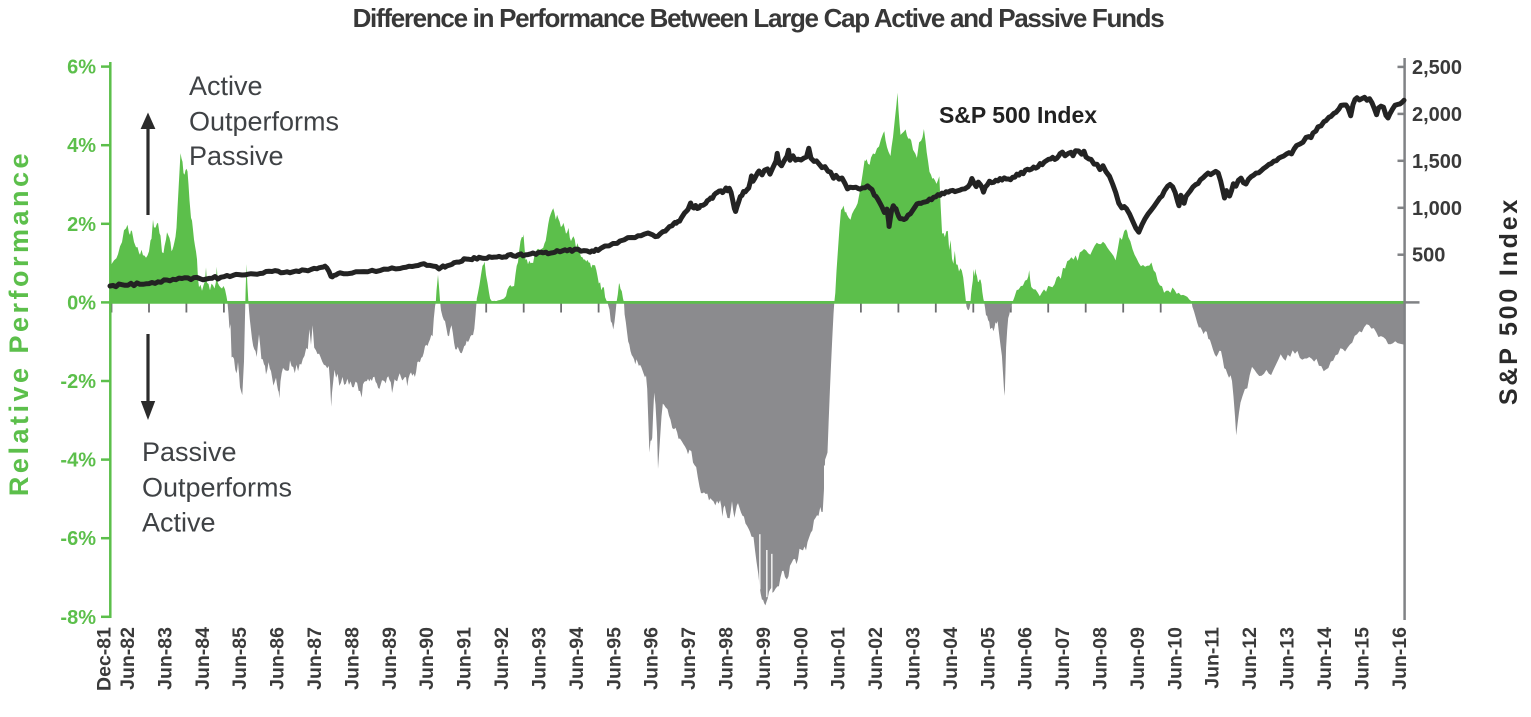 The image size is (1531, 717). What do you see at coordinates (78, 539) in the screenshot?
I see `svg-text: -6%` at bounding box center [78, 539].